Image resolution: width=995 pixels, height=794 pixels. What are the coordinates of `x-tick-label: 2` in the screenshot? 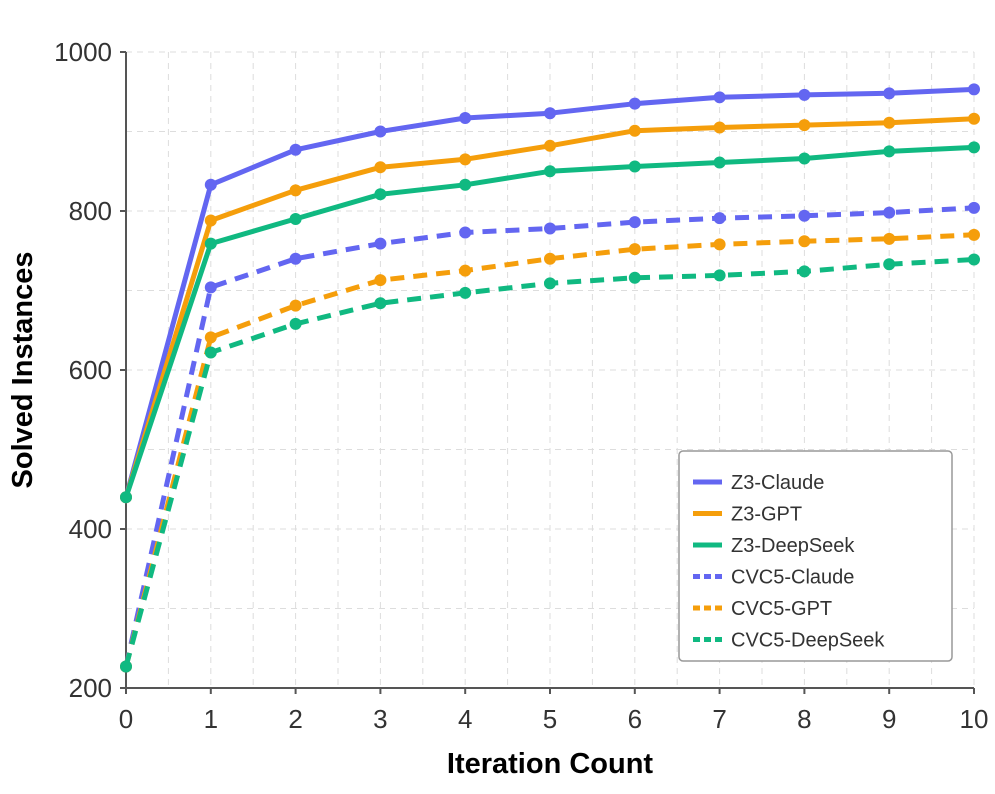 It's located at (295, 719).